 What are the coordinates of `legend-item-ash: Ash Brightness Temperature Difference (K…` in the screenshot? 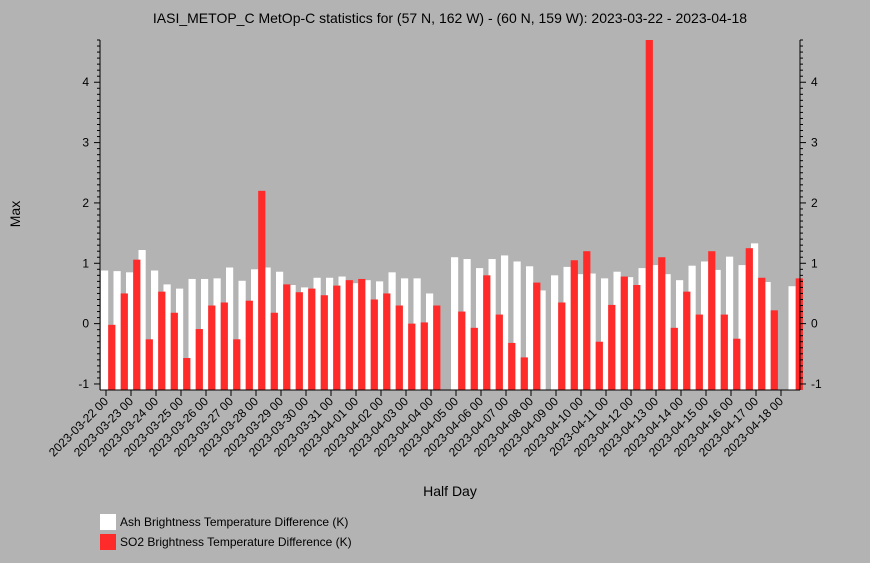 It's located at (226, 522).